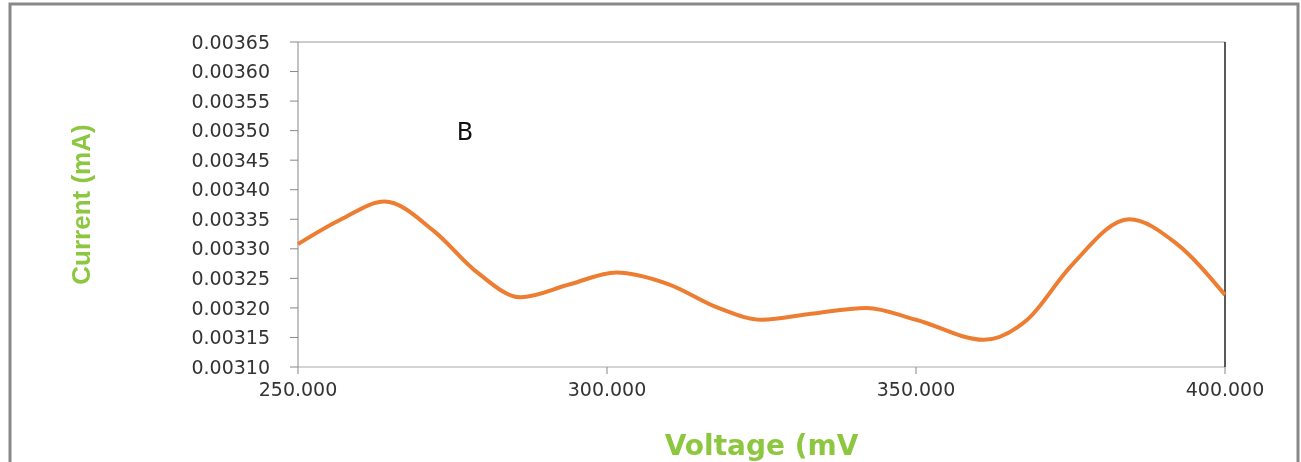  I want to click on y-tick-label: 0.00335, so click(230, 218).